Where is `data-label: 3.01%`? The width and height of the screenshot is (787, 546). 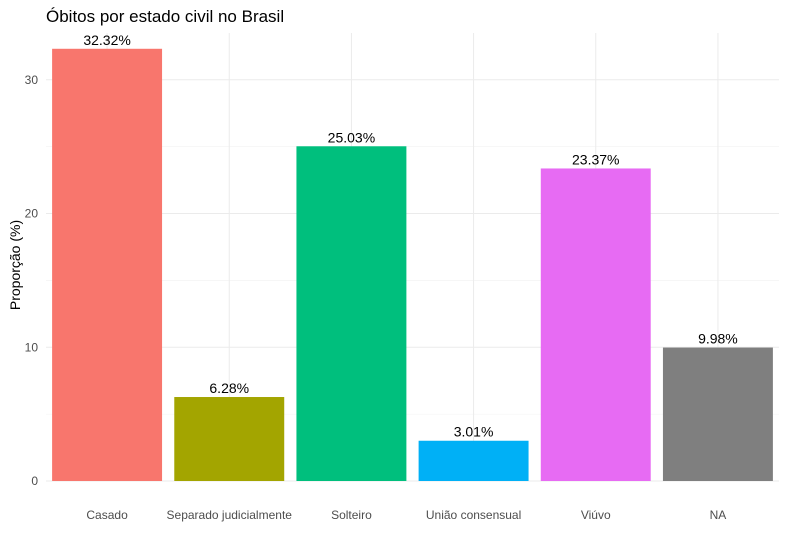 data-label: 3.01% is located at coordinates (474, 432).